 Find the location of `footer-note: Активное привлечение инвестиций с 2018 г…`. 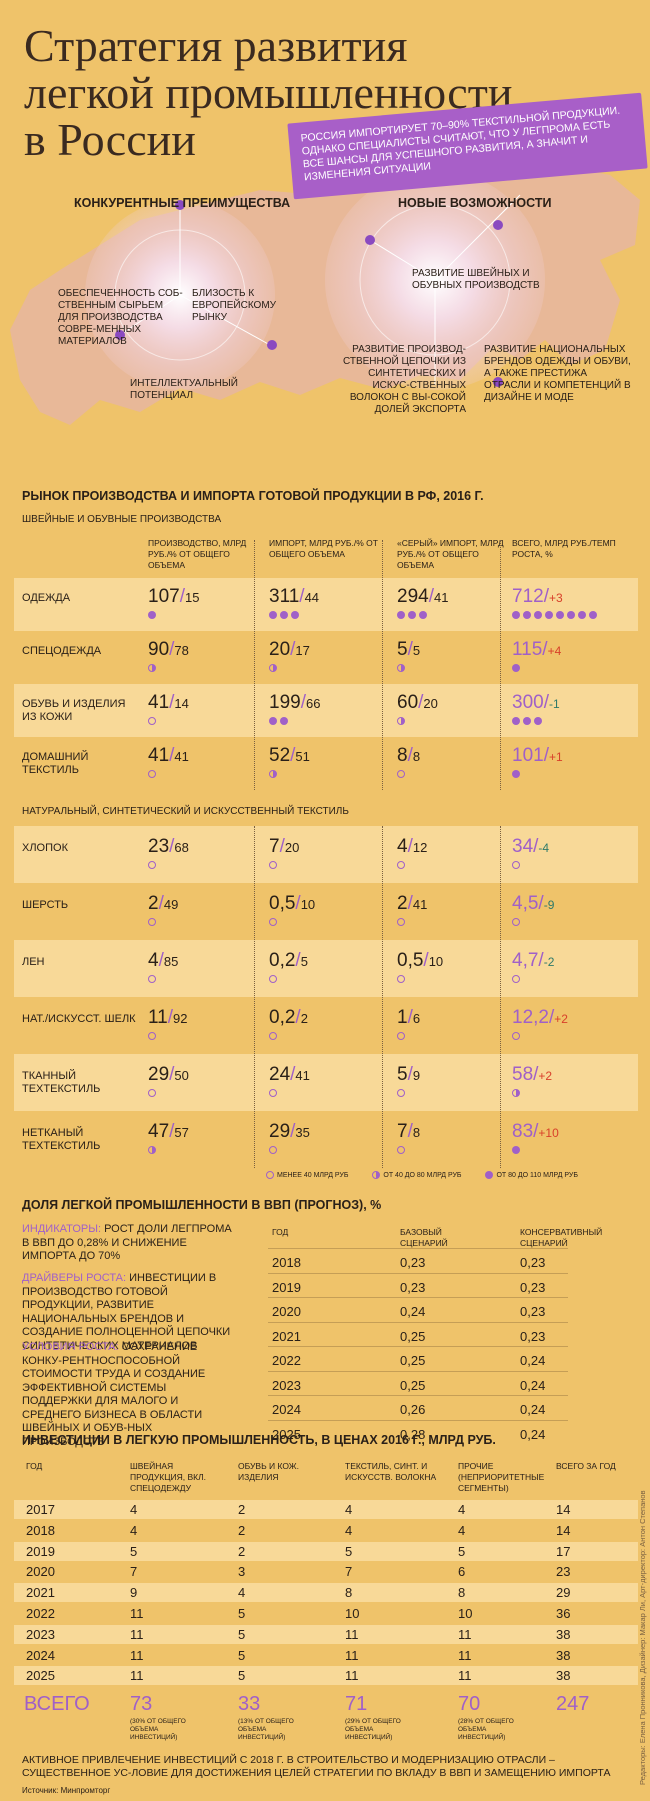

footer-note: Активное привлечение инвестиций с 2018 г… is located at coordinates (316, 1766).